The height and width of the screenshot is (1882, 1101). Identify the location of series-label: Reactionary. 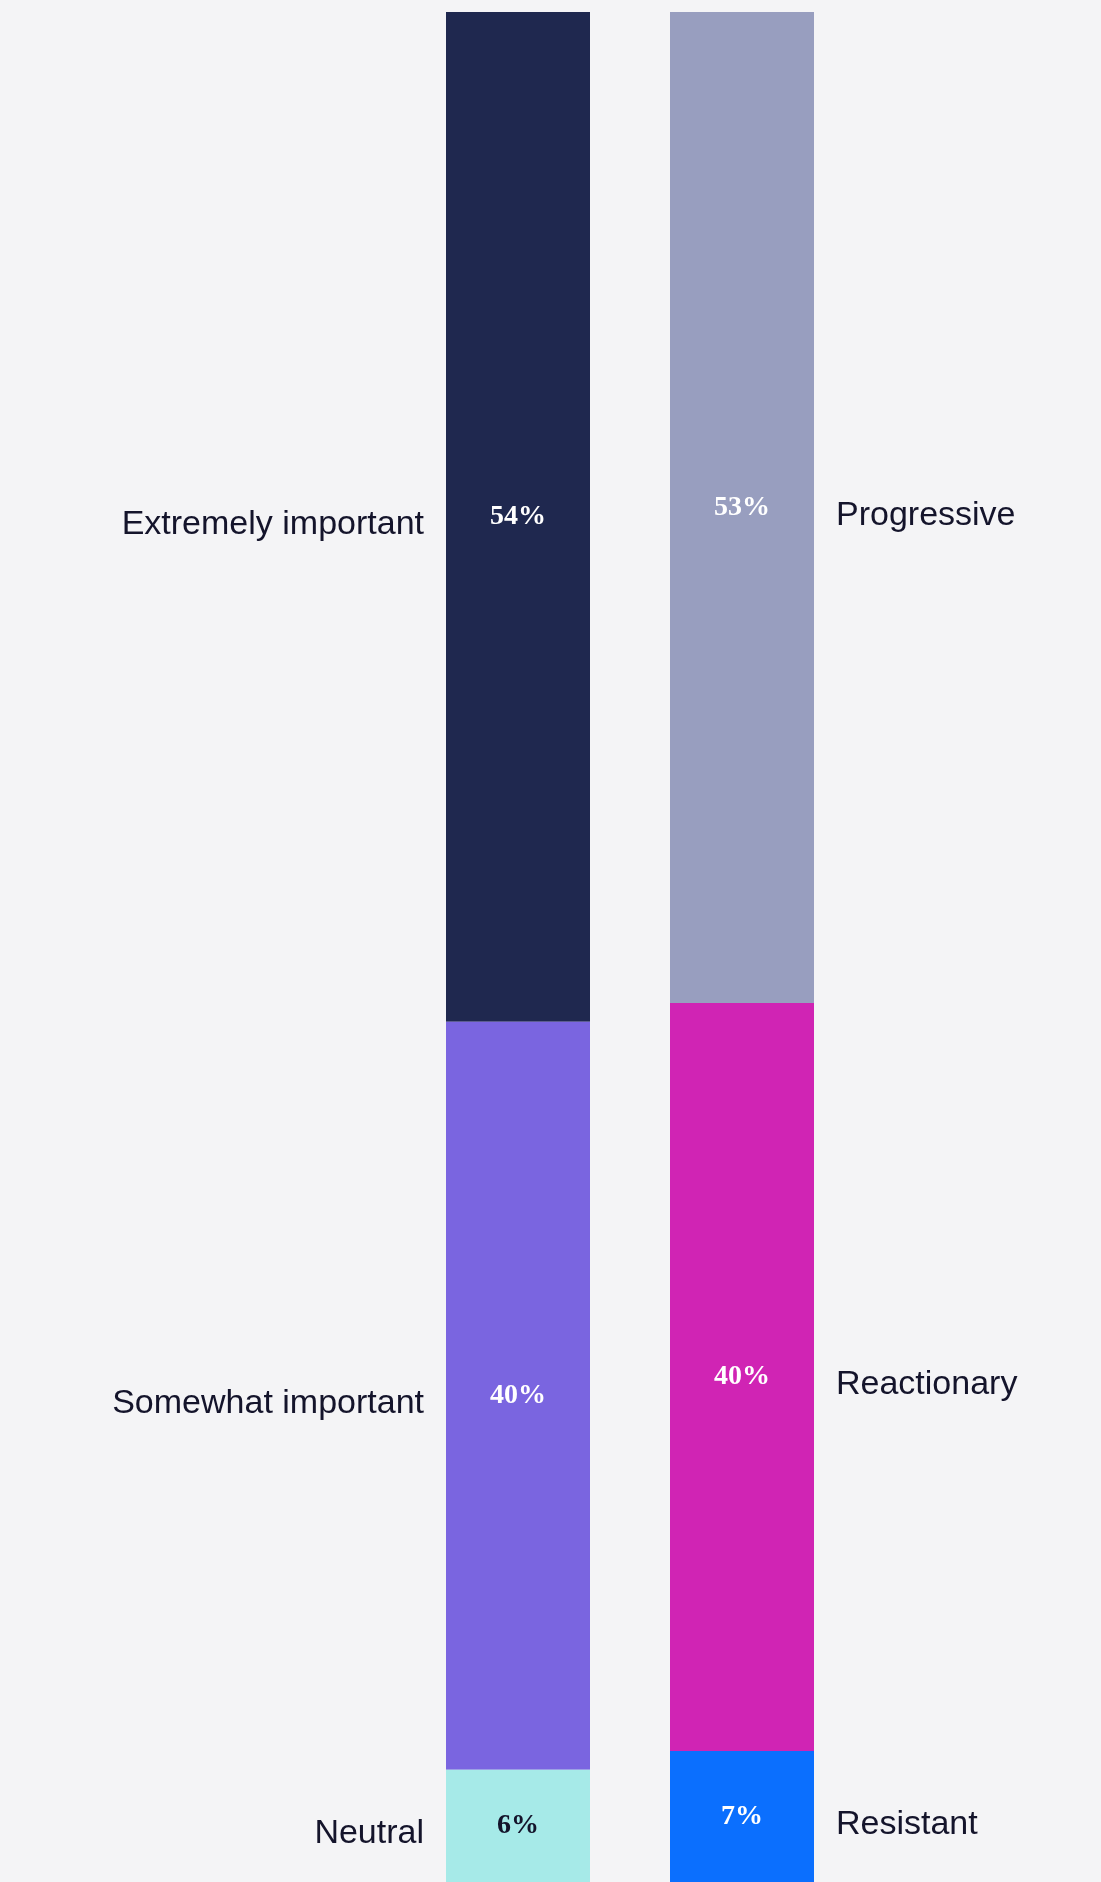
(927, 1382).